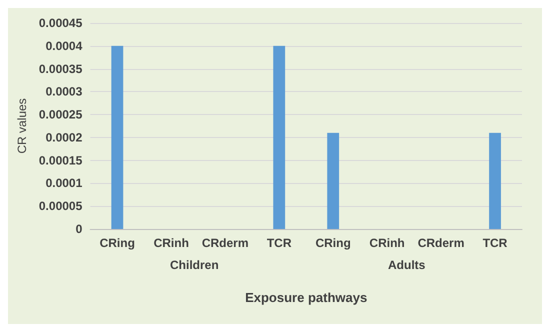  What do you see at coordinates (64, 45) in the screenshot?
I see `y-tick-label: 0.0004` at bounding box center [64, 45].